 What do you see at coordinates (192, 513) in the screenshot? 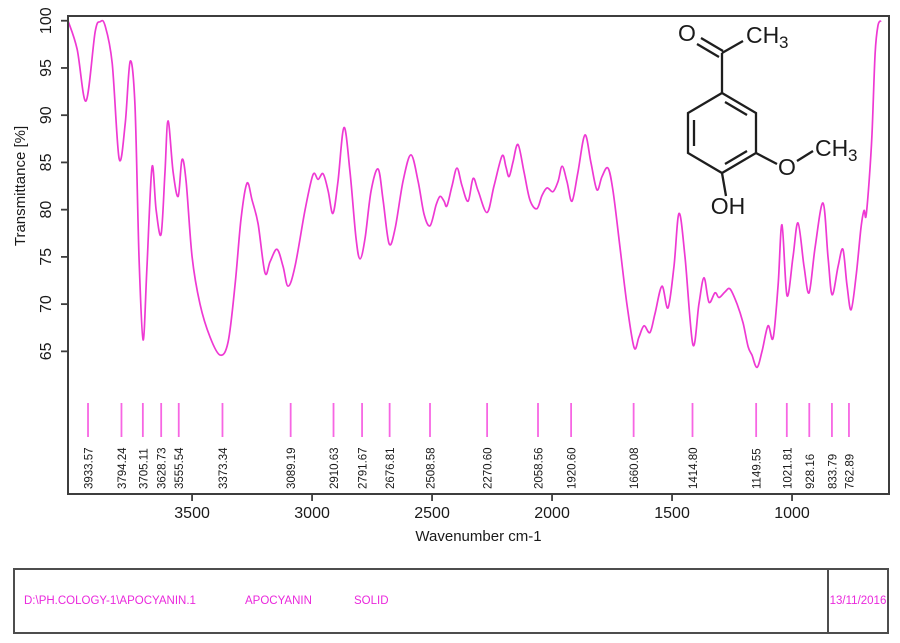
I see `x-tick-label: 3500` at bounding box center [192, 513].